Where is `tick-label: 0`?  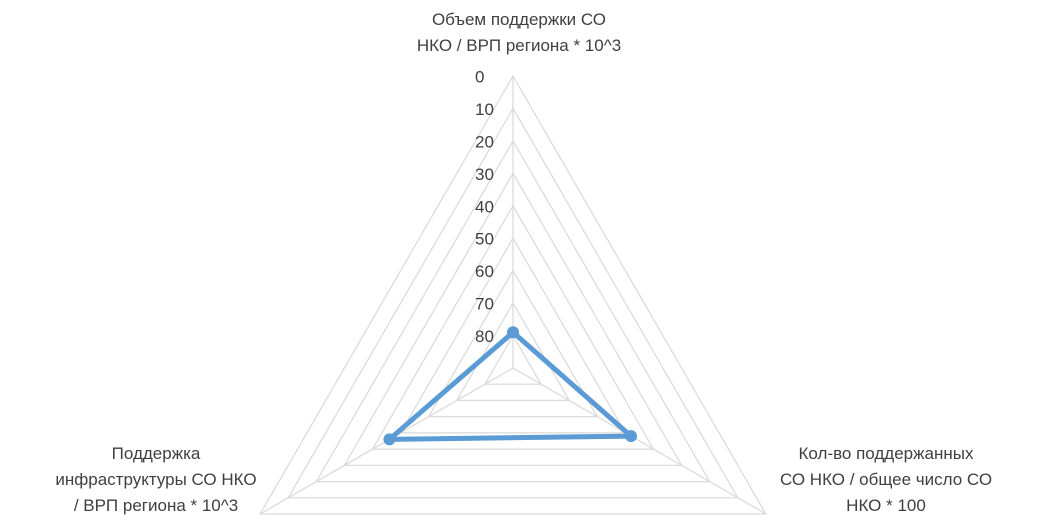
tick-label: 0 is located at coordinates (479, 76).